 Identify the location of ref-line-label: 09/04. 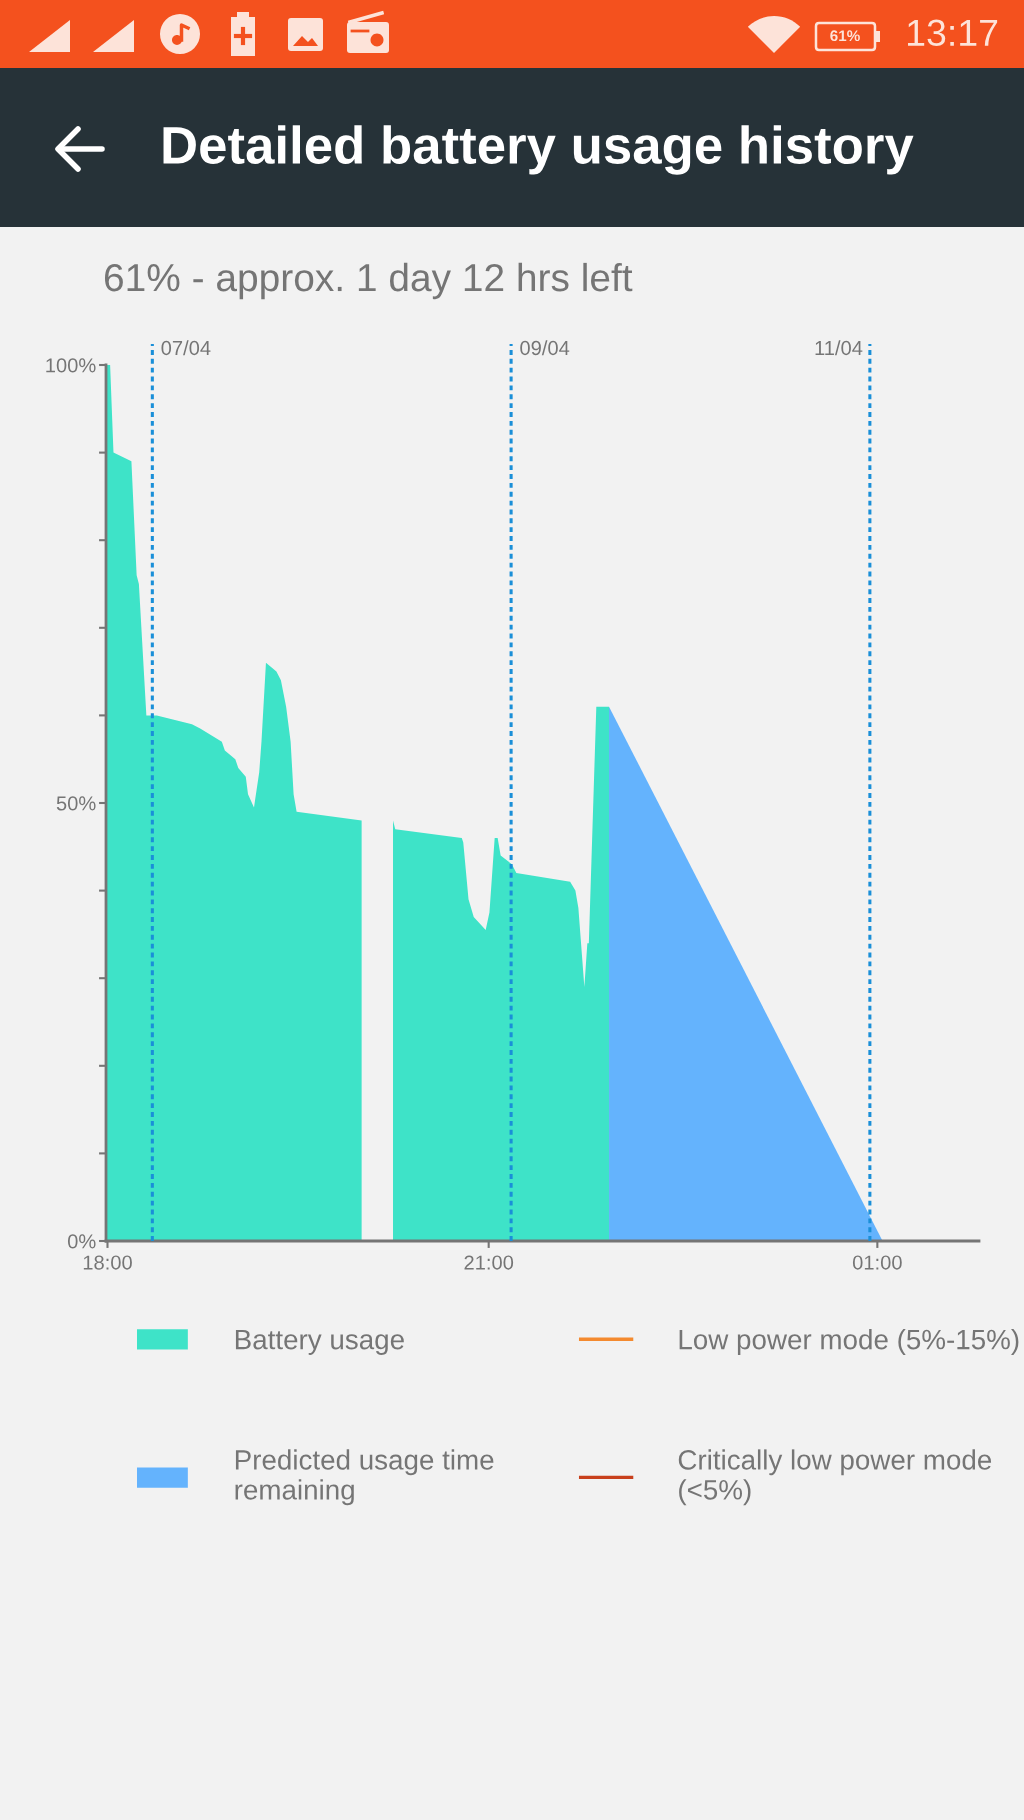
(545, 348).